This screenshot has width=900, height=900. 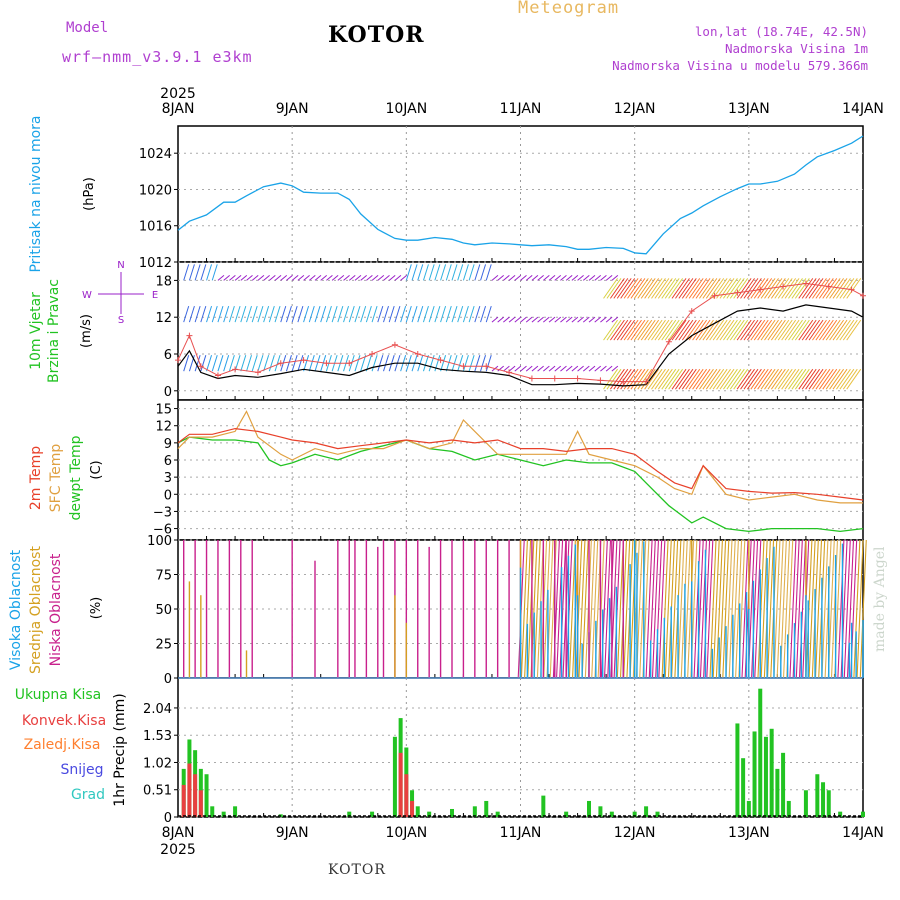 What do you see at coordinates (178, 833) in the screenshot?
I see `bottom-date-label: 8JAN` at bounding box center [178, 833].